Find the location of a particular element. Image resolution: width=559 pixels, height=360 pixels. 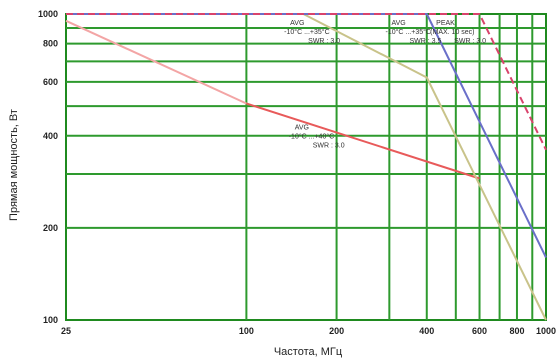

annotation-0-line-1: -10°C ...+35°C is located at coordinates (306, 32).